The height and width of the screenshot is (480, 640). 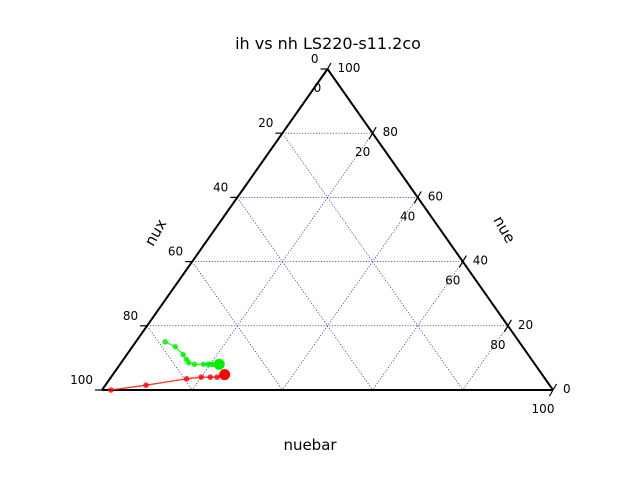 What do you see at coordinates (504, 229) in the screenshot?
I see `right-axis-label: nue` at bounding box center [504, 229].